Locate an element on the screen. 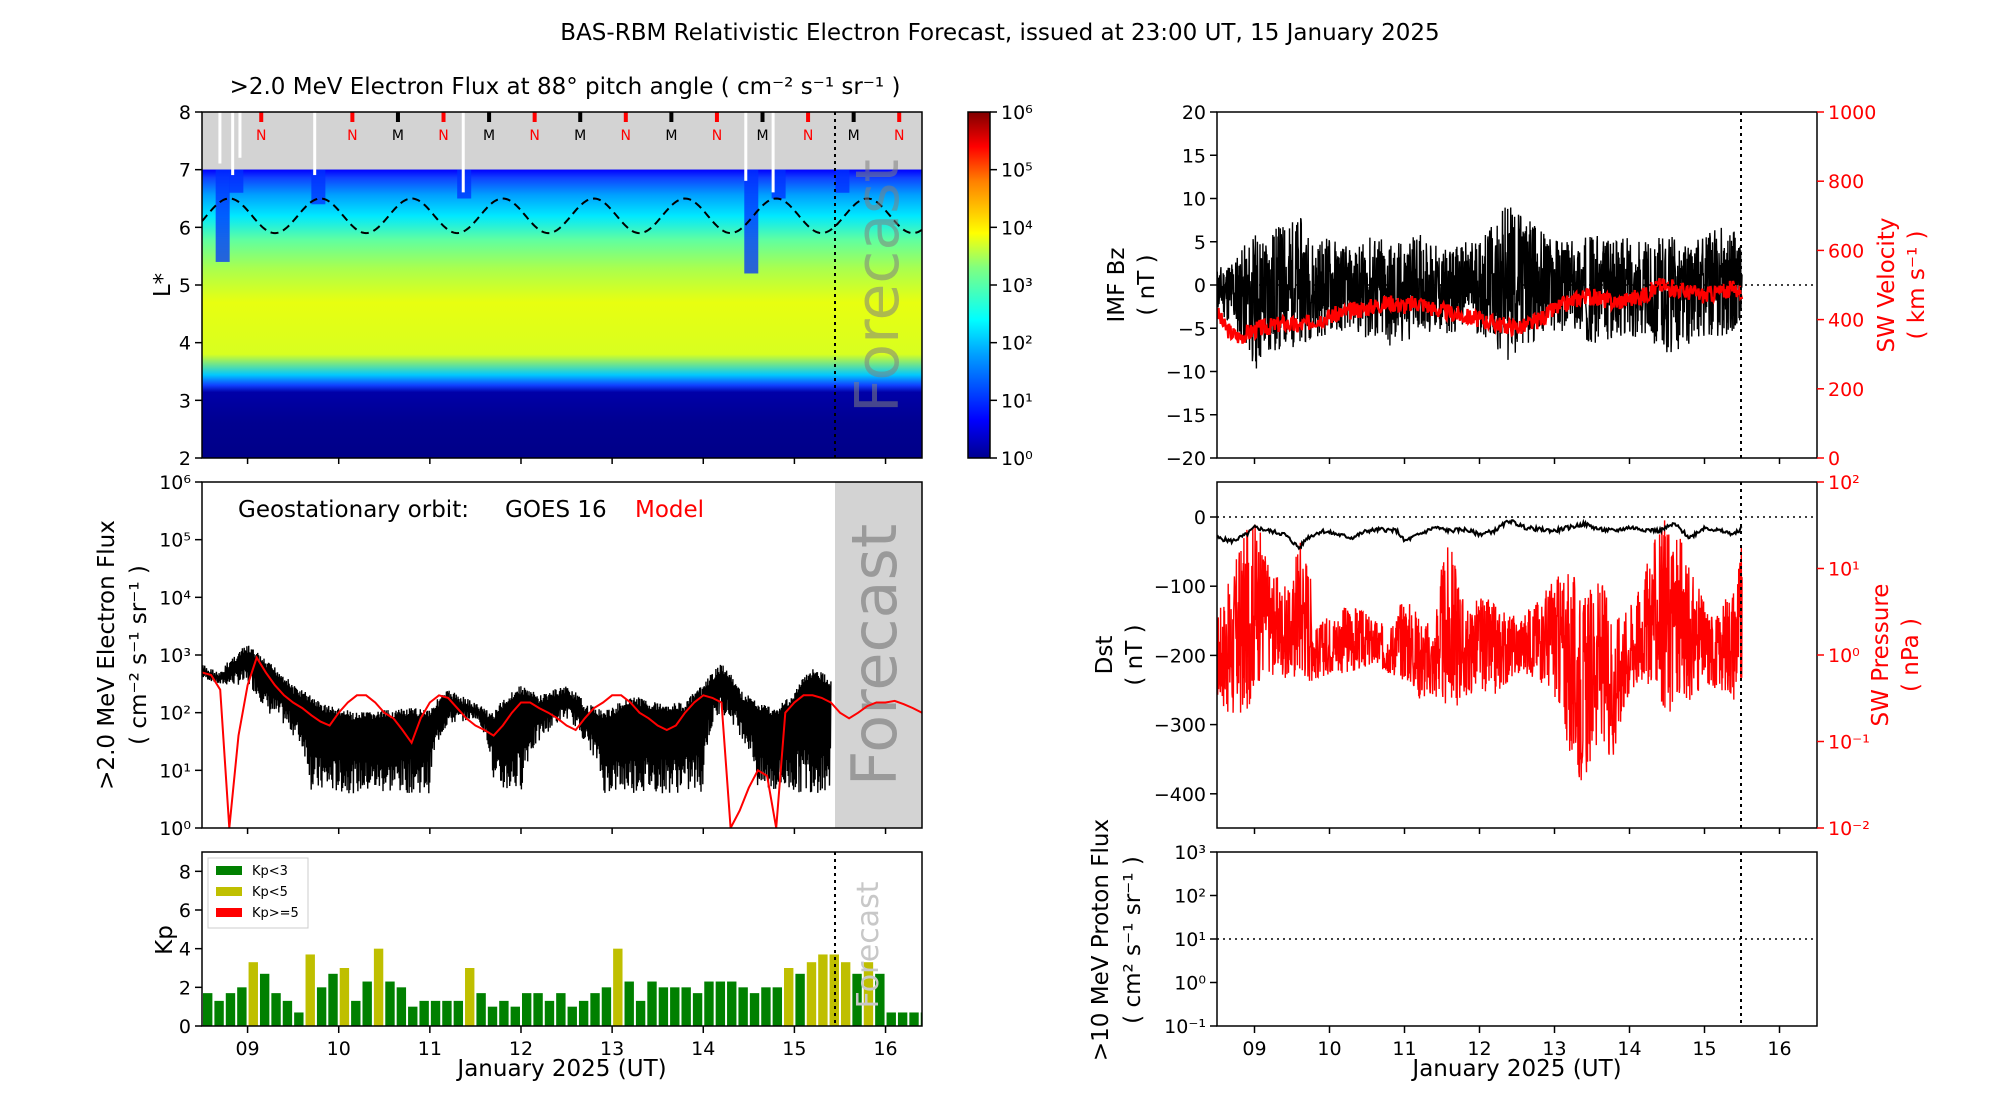  kp-bars is located at coordinates (572, 987).